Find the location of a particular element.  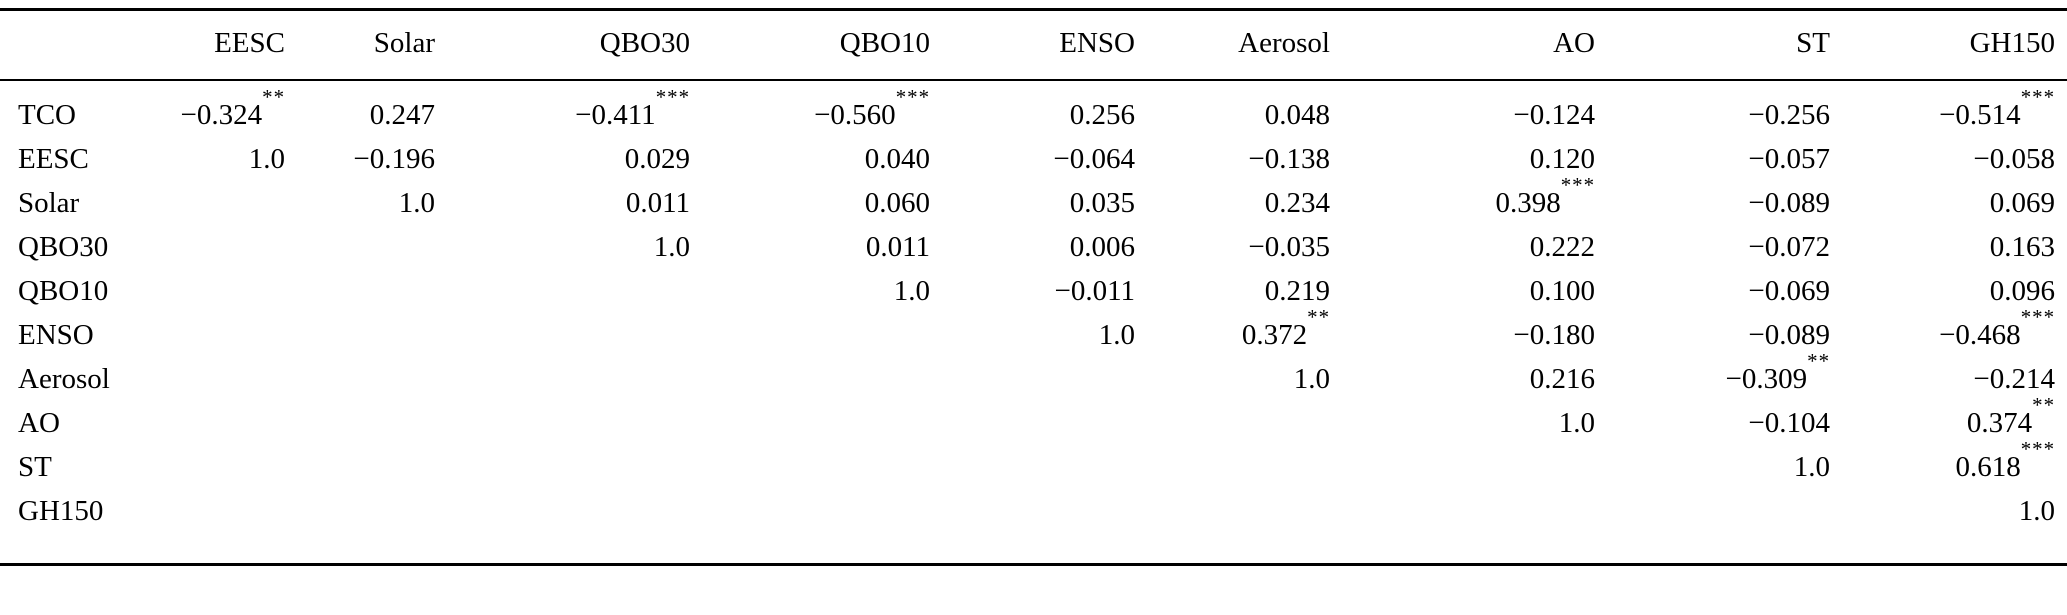

table-cell: 0.398*** is located at coordinates (1545, 196).